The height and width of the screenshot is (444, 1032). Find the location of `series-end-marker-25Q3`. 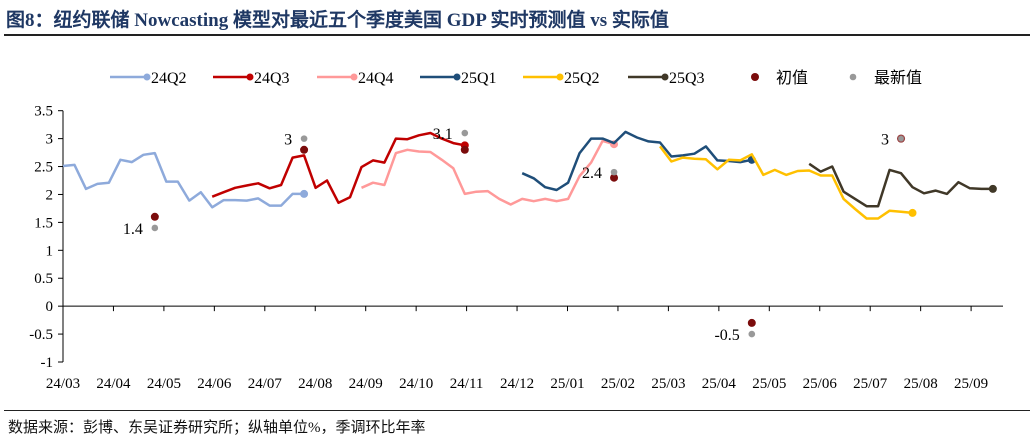

series-end-marker-25Q3 is located at coordinates (992, 188).